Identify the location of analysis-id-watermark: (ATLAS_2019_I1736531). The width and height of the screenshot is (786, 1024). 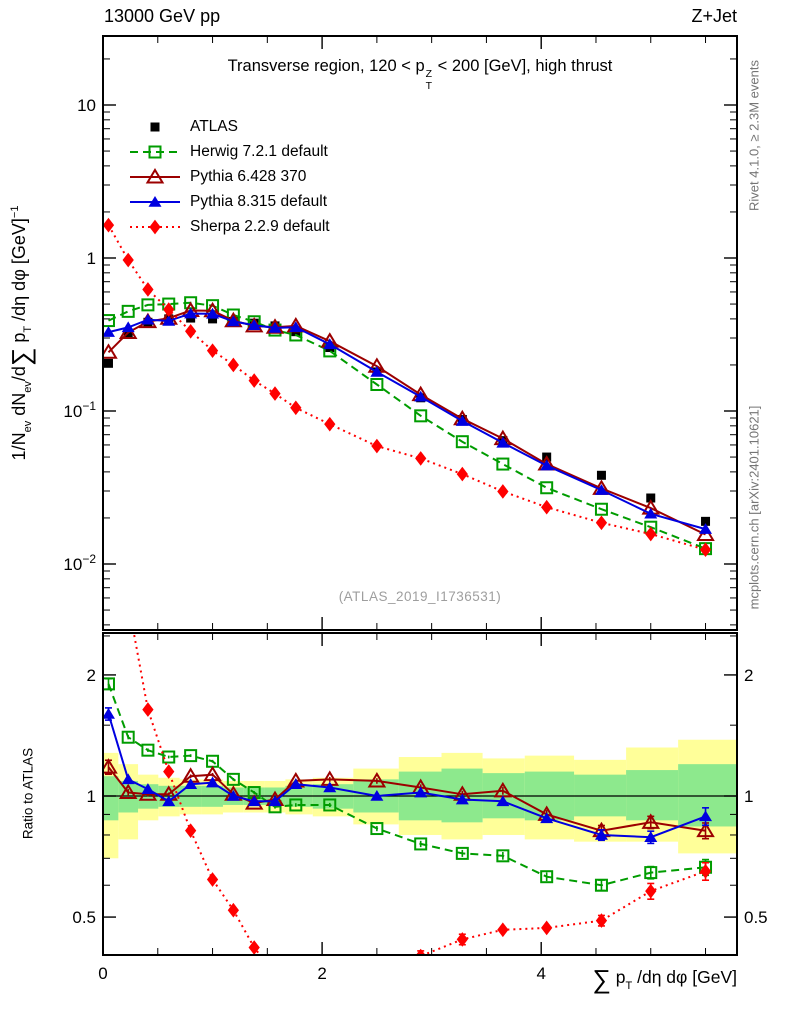
(420, 596).